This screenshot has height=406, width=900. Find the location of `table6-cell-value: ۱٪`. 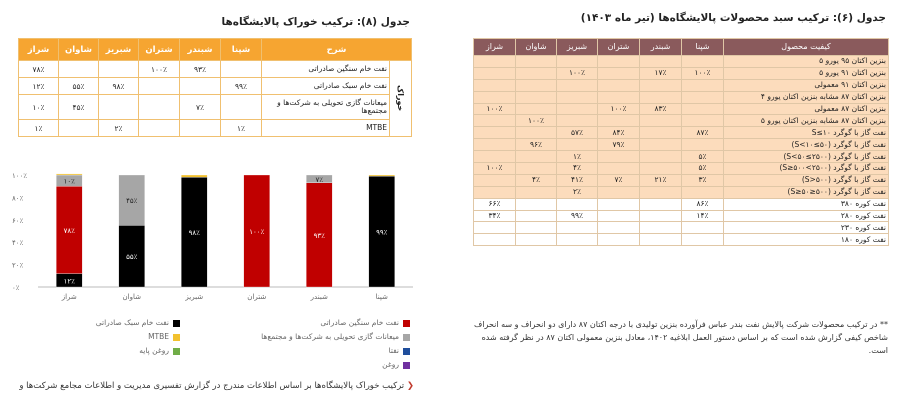

table6-cell-value: ۱٪ is located at coordinates (577, 157).